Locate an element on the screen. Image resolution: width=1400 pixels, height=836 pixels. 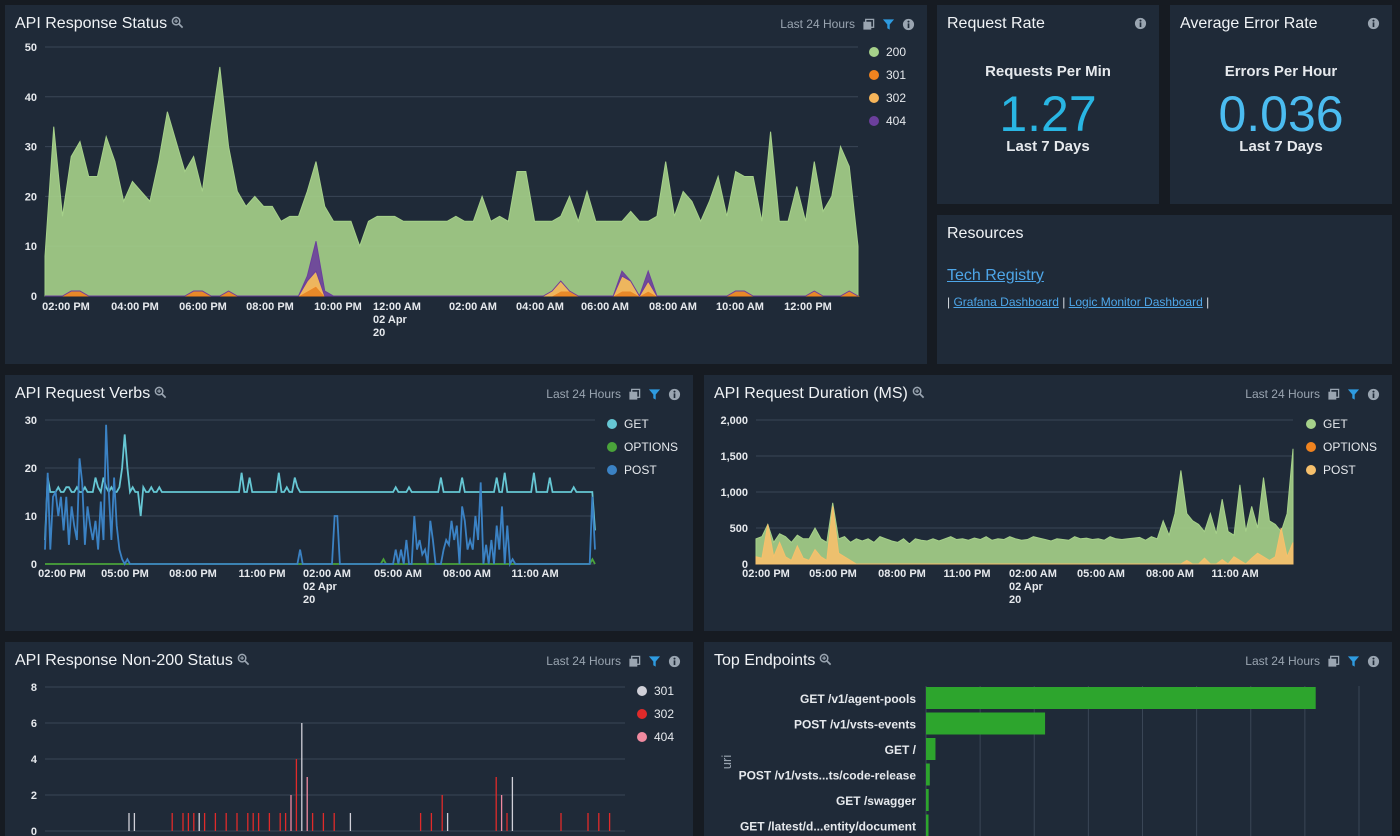
logic-monitor-dashboard-link: Logic Monitor Dashboard is located at coordinates (1135, 302).